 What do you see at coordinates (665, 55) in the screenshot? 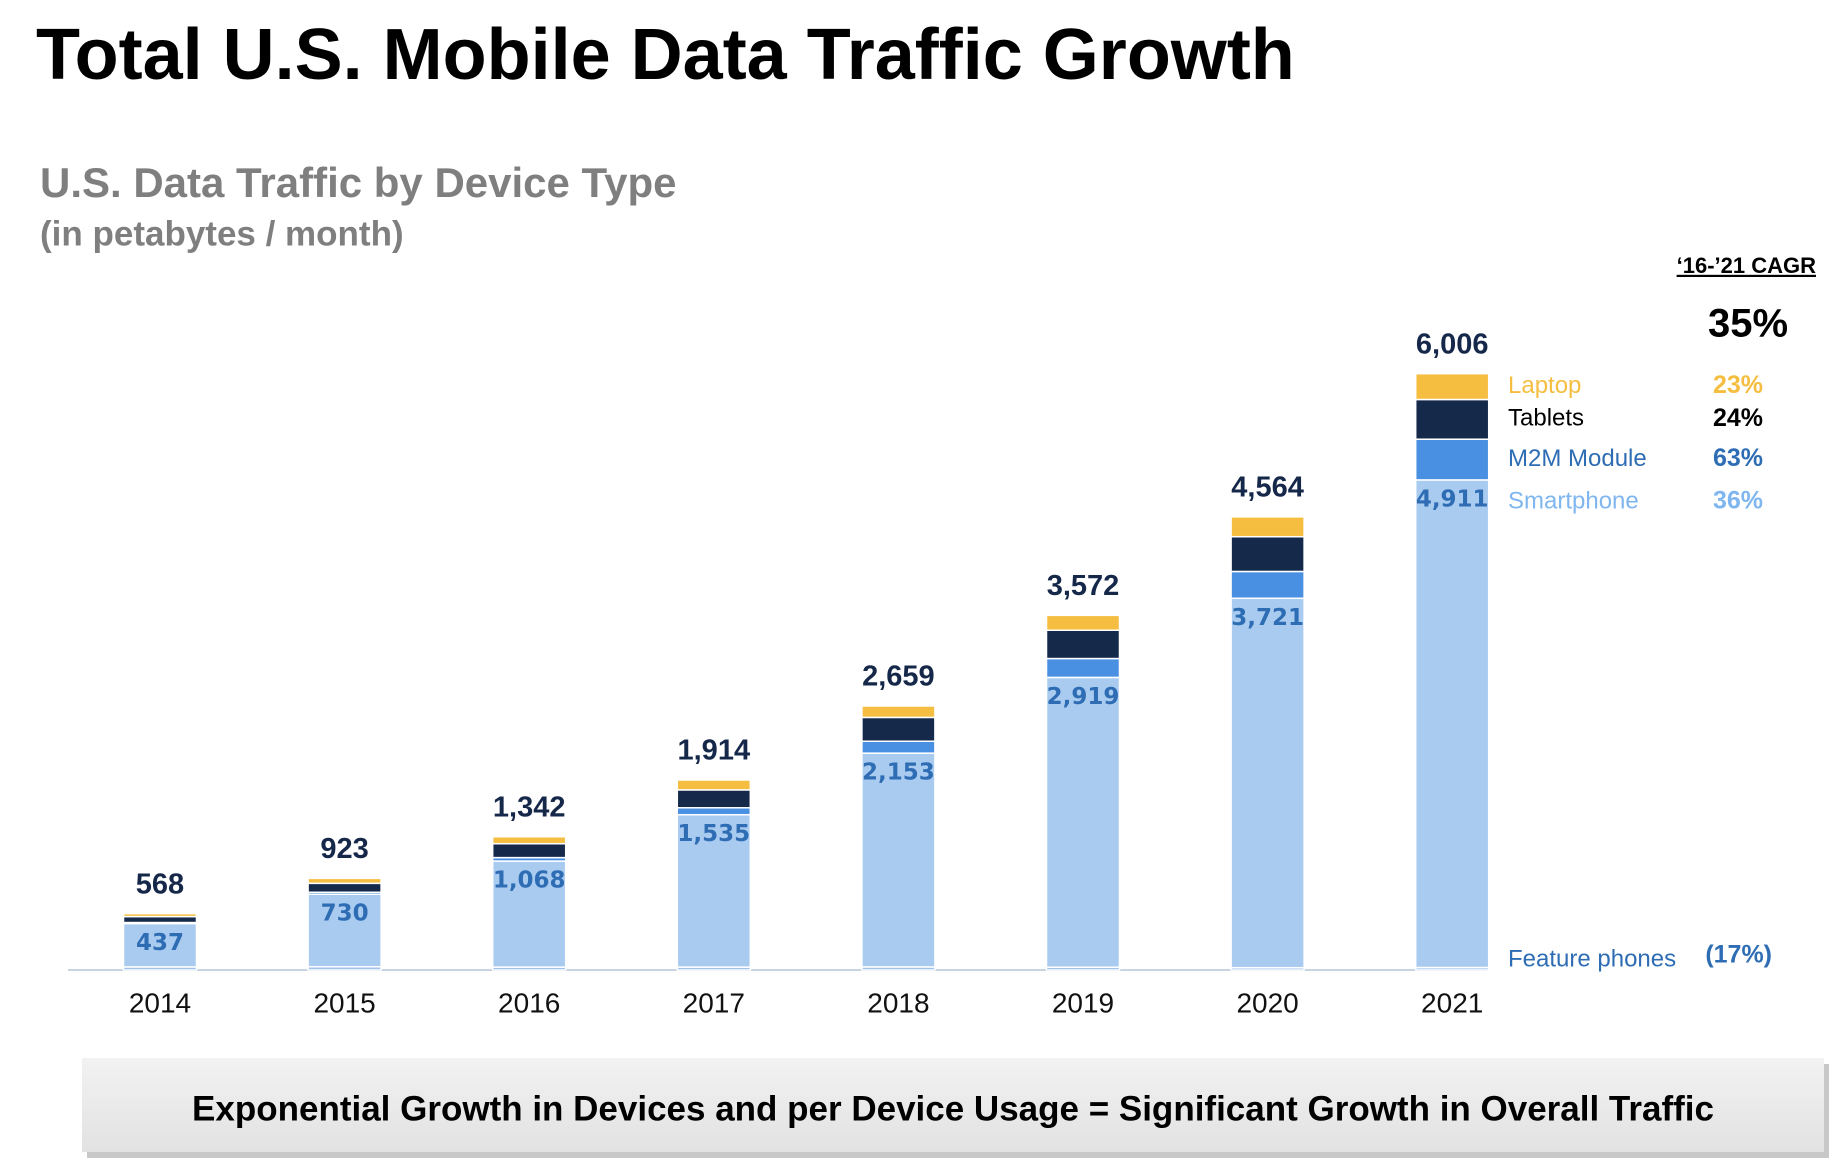
I see `title: Total U.S. Mobile Data Traffic Growth` at bounding box center [665, 55].